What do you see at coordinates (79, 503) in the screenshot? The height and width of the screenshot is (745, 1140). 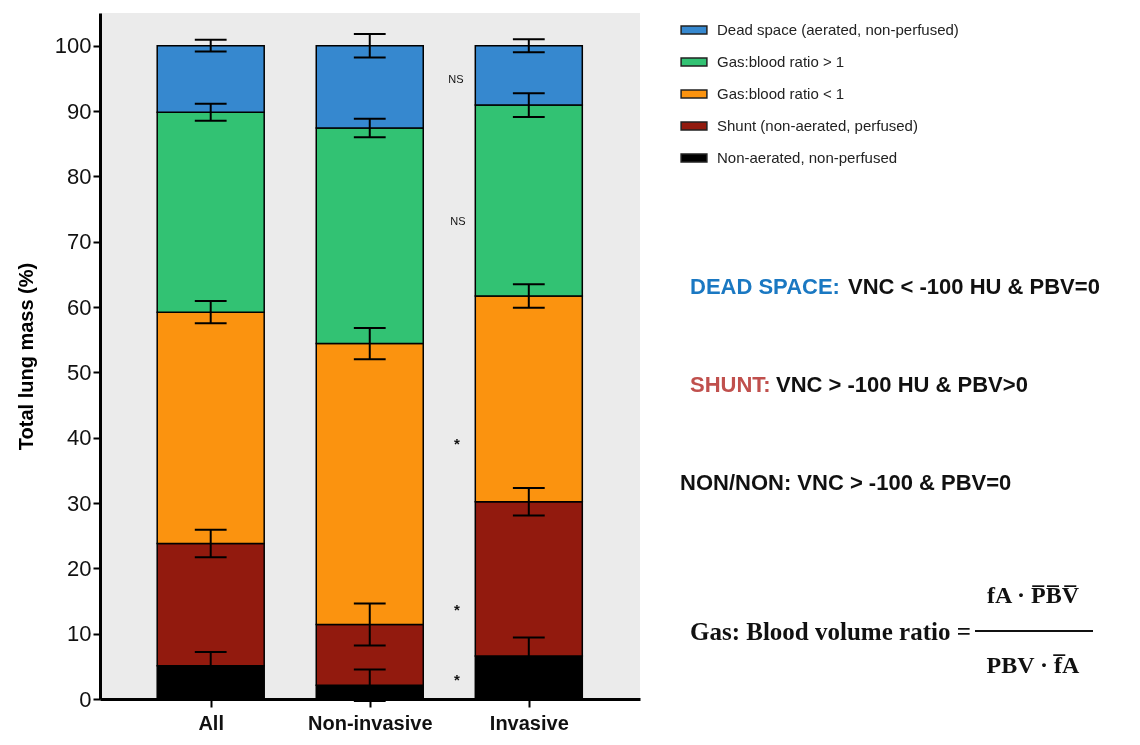 I see `y-tick-label: 30` at bounding box center [79, 503].